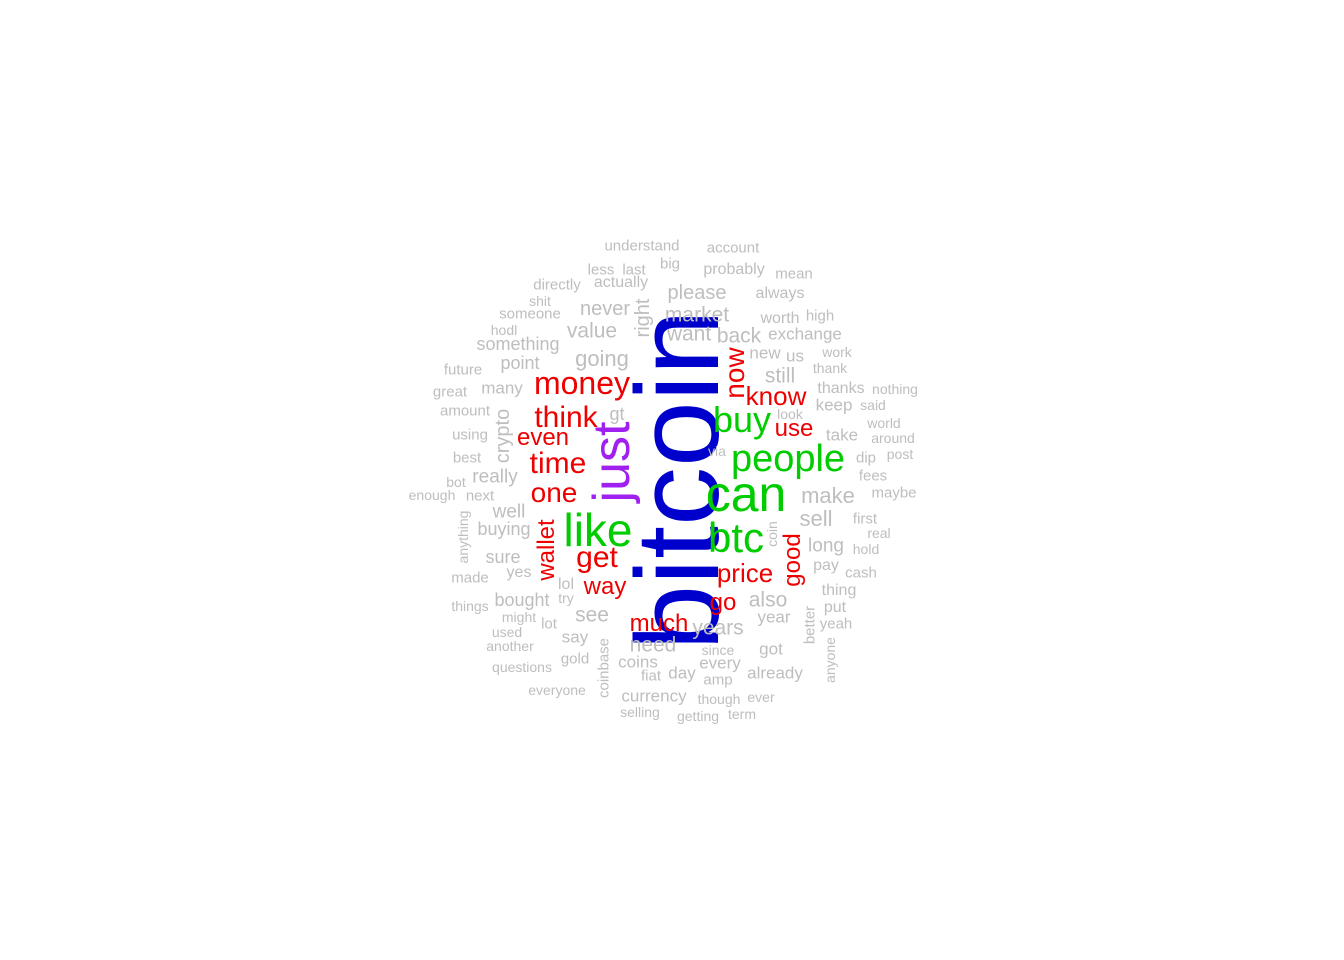  What do you see at coordinates (734, 269) in the screenshot?
I see `word-probably: probably` at bounding box center [734, 269].